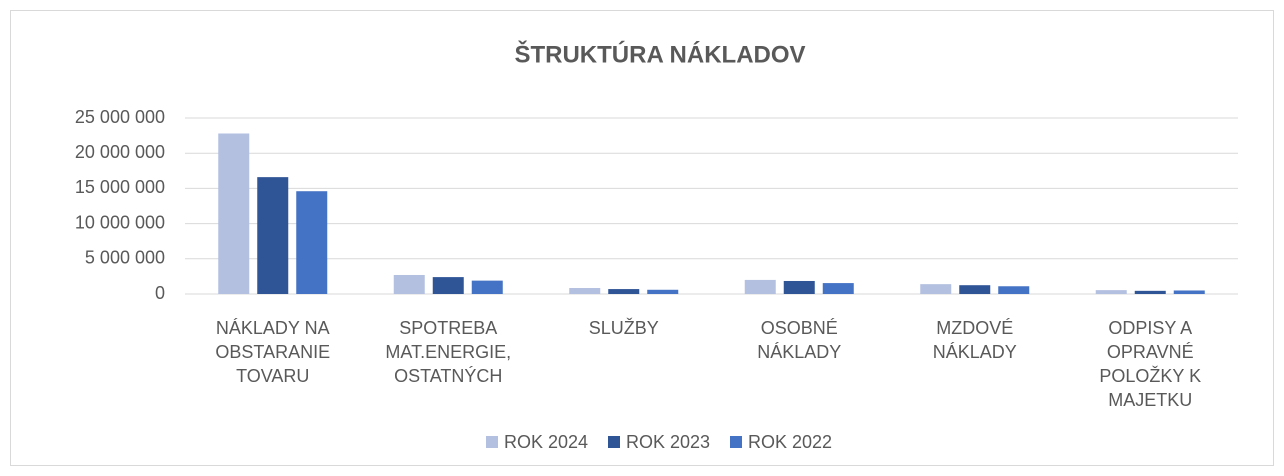  Describe the element at coordinates (799, 340) in the screenshot. I see `x-tick-label: OSOBNÉ NÁKLADY` at that location.